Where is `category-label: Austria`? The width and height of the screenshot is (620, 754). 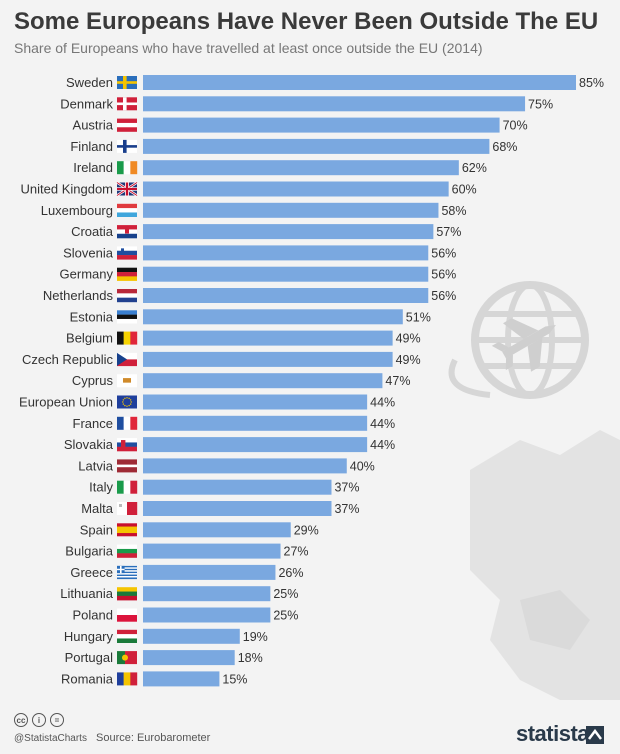 category-label: Austria is located at coordinates (93, 125).